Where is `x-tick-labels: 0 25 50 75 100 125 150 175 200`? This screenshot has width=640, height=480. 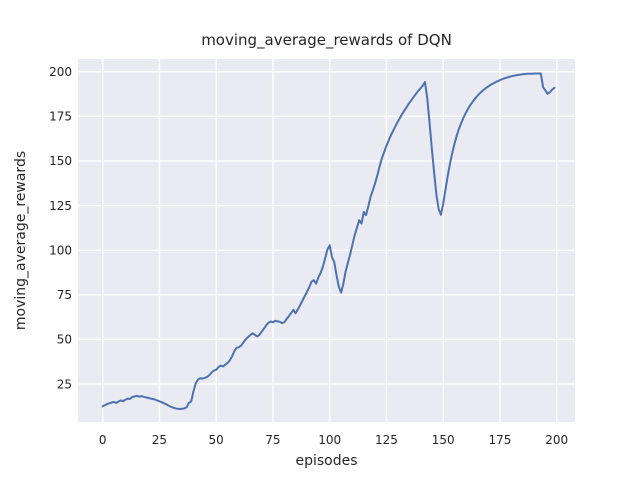
x-tick-labels: 0 25 50 75 100 125 150 175 200 is located at coordinates (333, 440).